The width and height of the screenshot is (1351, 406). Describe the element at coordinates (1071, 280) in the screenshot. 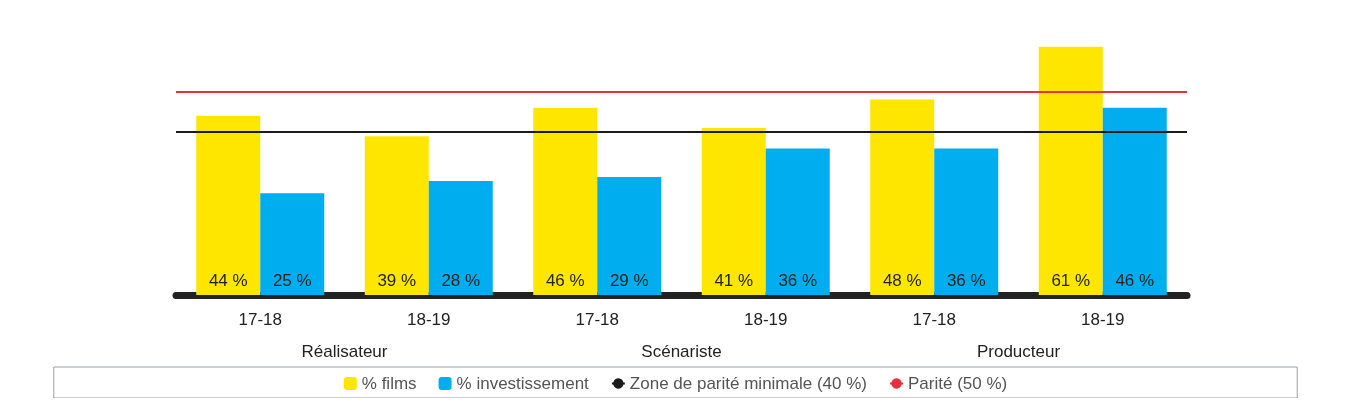

I see `data-label: 61 %` at that location.